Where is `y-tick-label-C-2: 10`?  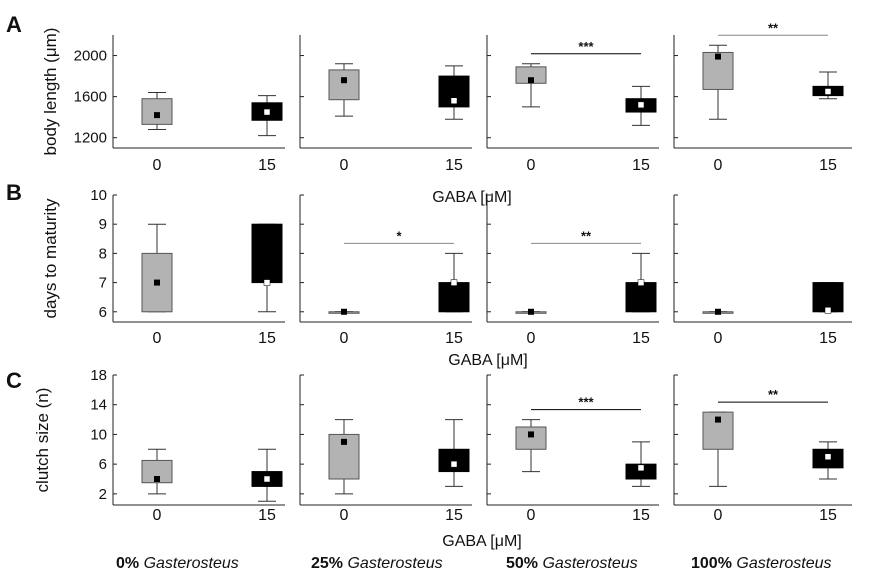 y-tick-label-C-2: 10 is located at coordinates (98, 434).